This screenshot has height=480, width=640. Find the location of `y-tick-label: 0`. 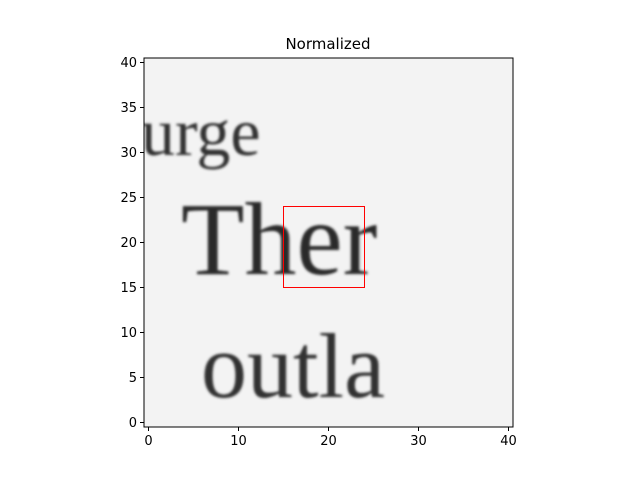

y-tick-label: 0 is located at coordinates (133, 423).